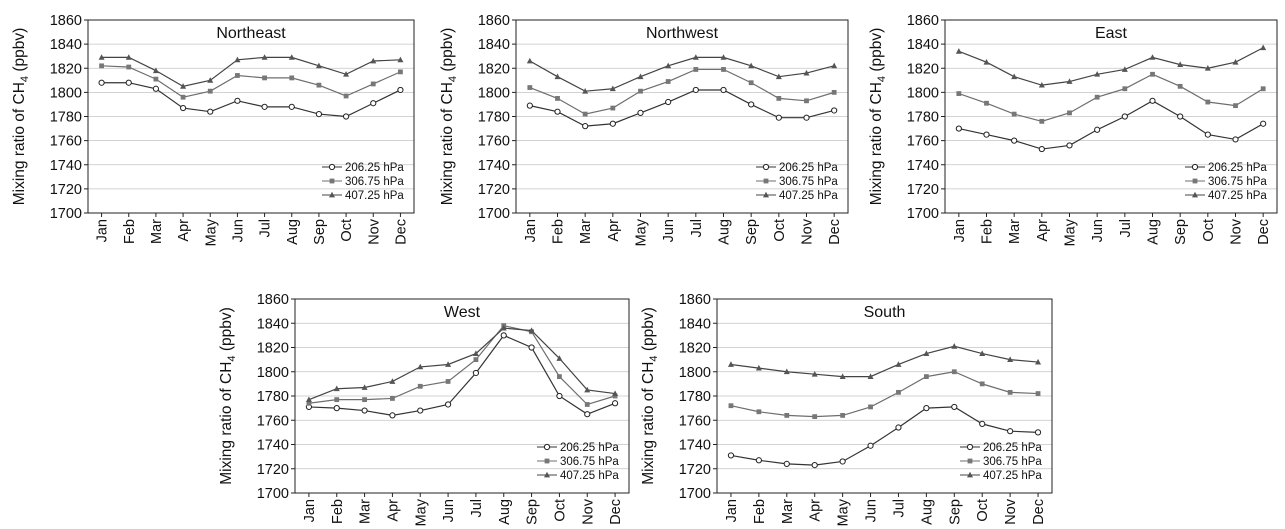 Image resolution: width=1285 pixels, height=529 pixels. What do you see at coordinates (1264, 232) in the screenshot?
I see `x-tick-label: Dec` at bounding box center [1264, 232].